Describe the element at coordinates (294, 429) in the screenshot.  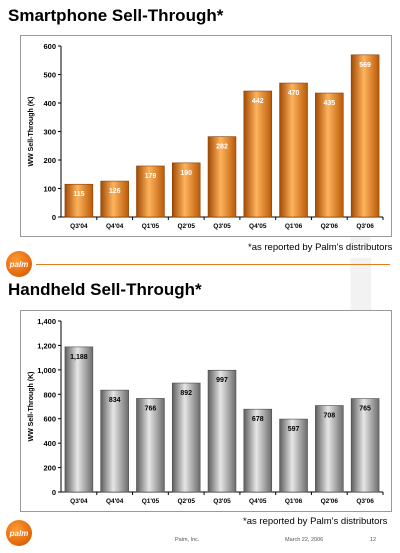
I see `data-label: 597` at that location.